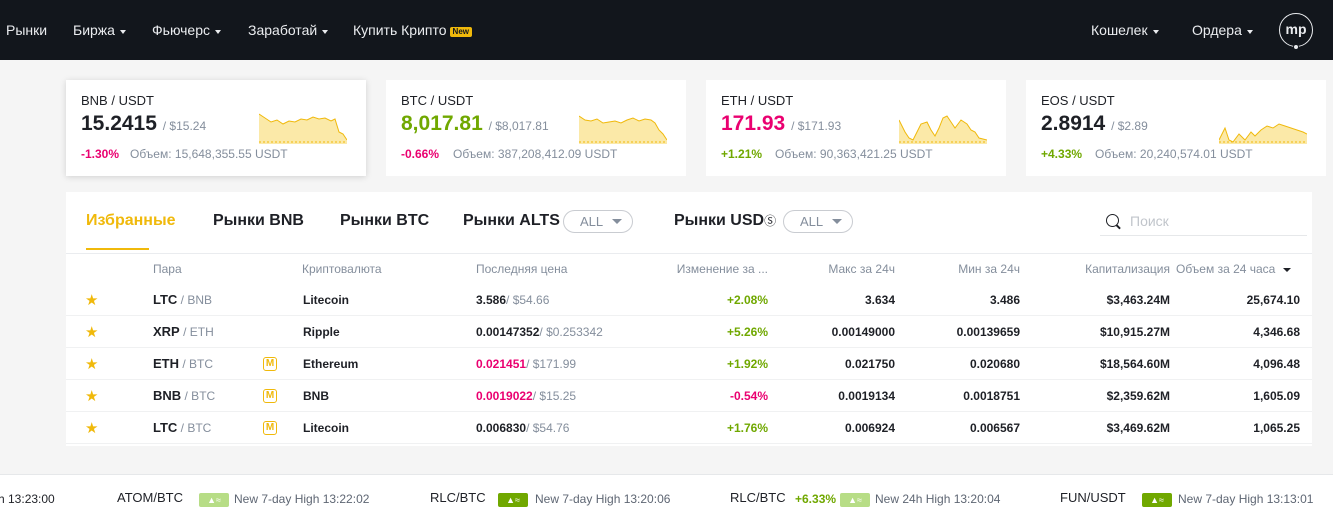 The width and height of the screenshot is (1333, 520). What do you see at coordinates (167, 269) in the screenshot?
I see `column-header-pair: Пара` at bounding box center [167, 269].